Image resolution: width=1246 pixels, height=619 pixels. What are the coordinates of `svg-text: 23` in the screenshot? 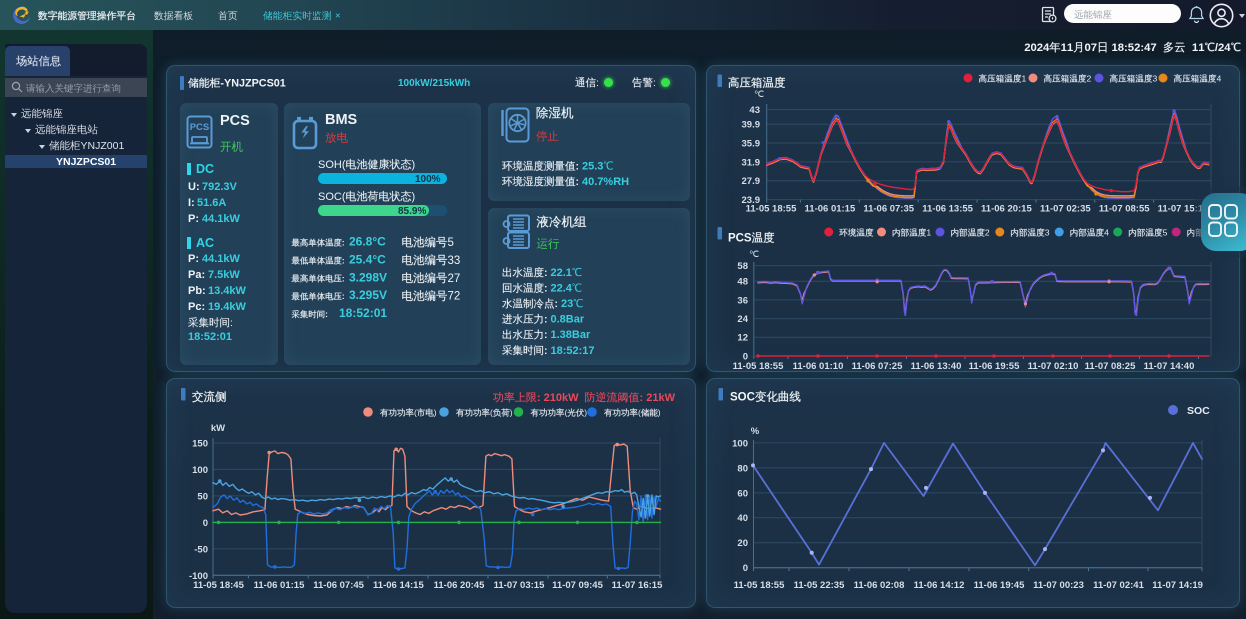 It's located at (567, 304).